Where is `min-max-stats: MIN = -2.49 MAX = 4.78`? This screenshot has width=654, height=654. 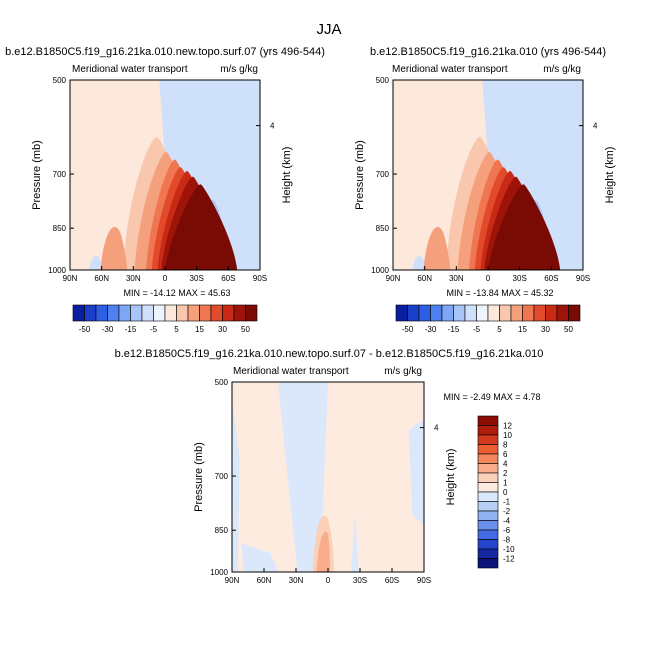 min-max-stats: MIN = -2.49 MAX = 4.78 is located at coordinates (491, 397).